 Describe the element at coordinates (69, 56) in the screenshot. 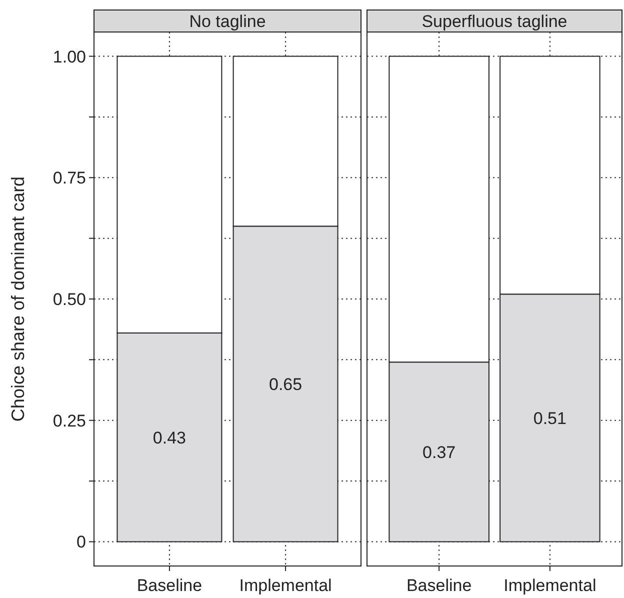

I see `y-tick-label: 1.00` at that location.